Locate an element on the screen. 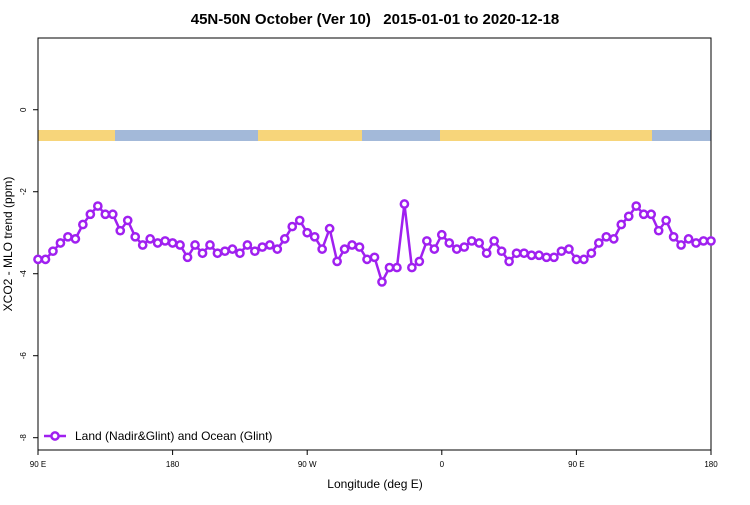  legend-label: Land (Nadir&Glint) and Ocean (Glint) is located at coordinates (173, 436).